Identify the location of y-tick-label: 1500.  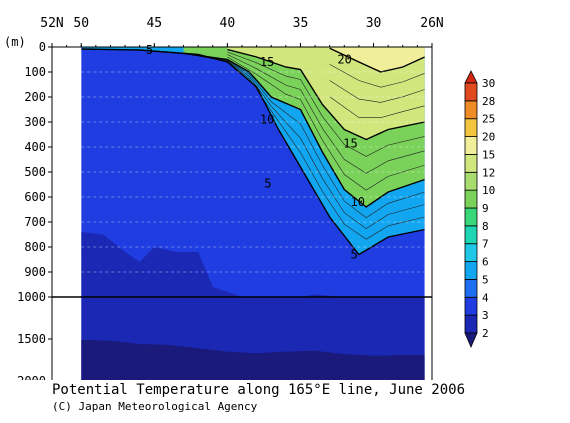
(31, 339).